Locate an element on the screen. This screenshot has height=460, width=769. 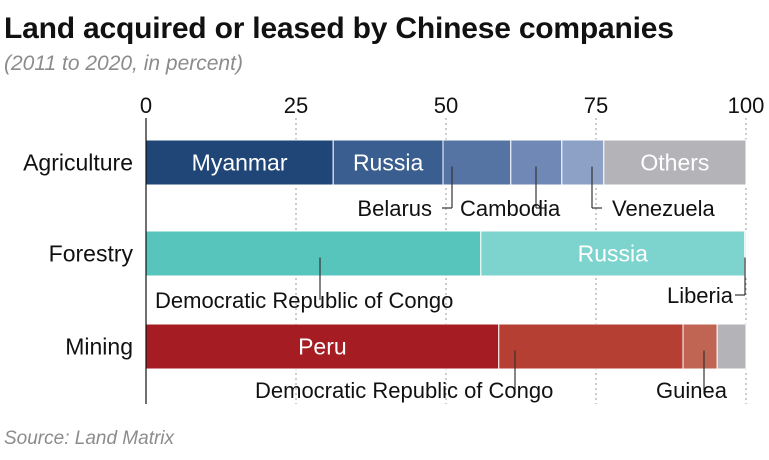
chart-source: Source: Land Matrix is located at coordinates (89, 438).